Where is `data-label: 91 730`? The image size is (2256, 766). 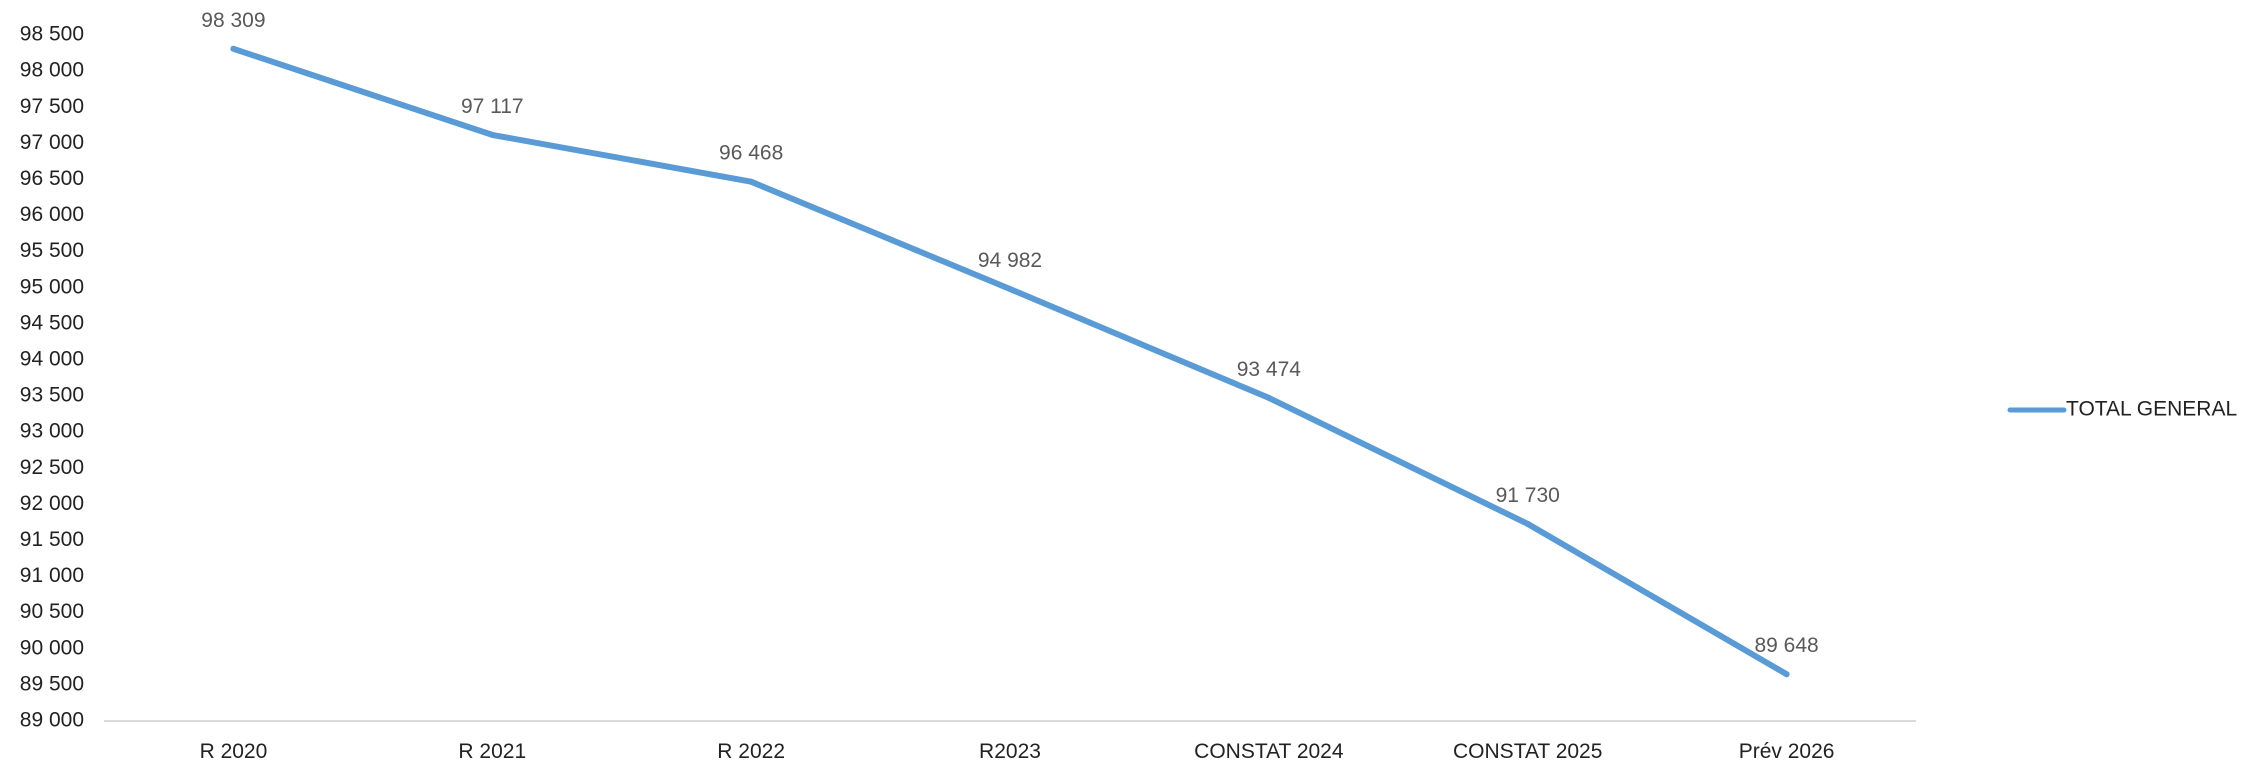 data-label: 91 730 is located at coordinates (1528, 495).